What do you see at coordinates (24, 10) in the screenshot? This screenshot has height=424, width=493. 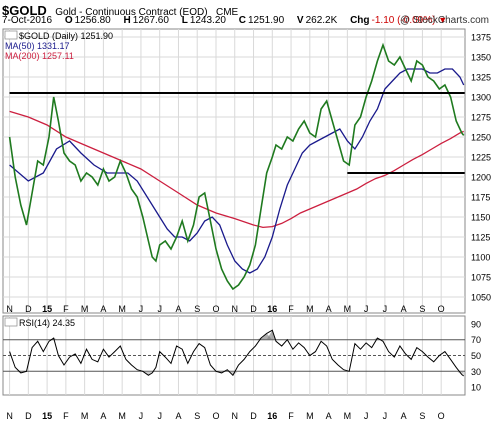 I see `symbol-label: $GOLD` at bounding box center [24, 10].